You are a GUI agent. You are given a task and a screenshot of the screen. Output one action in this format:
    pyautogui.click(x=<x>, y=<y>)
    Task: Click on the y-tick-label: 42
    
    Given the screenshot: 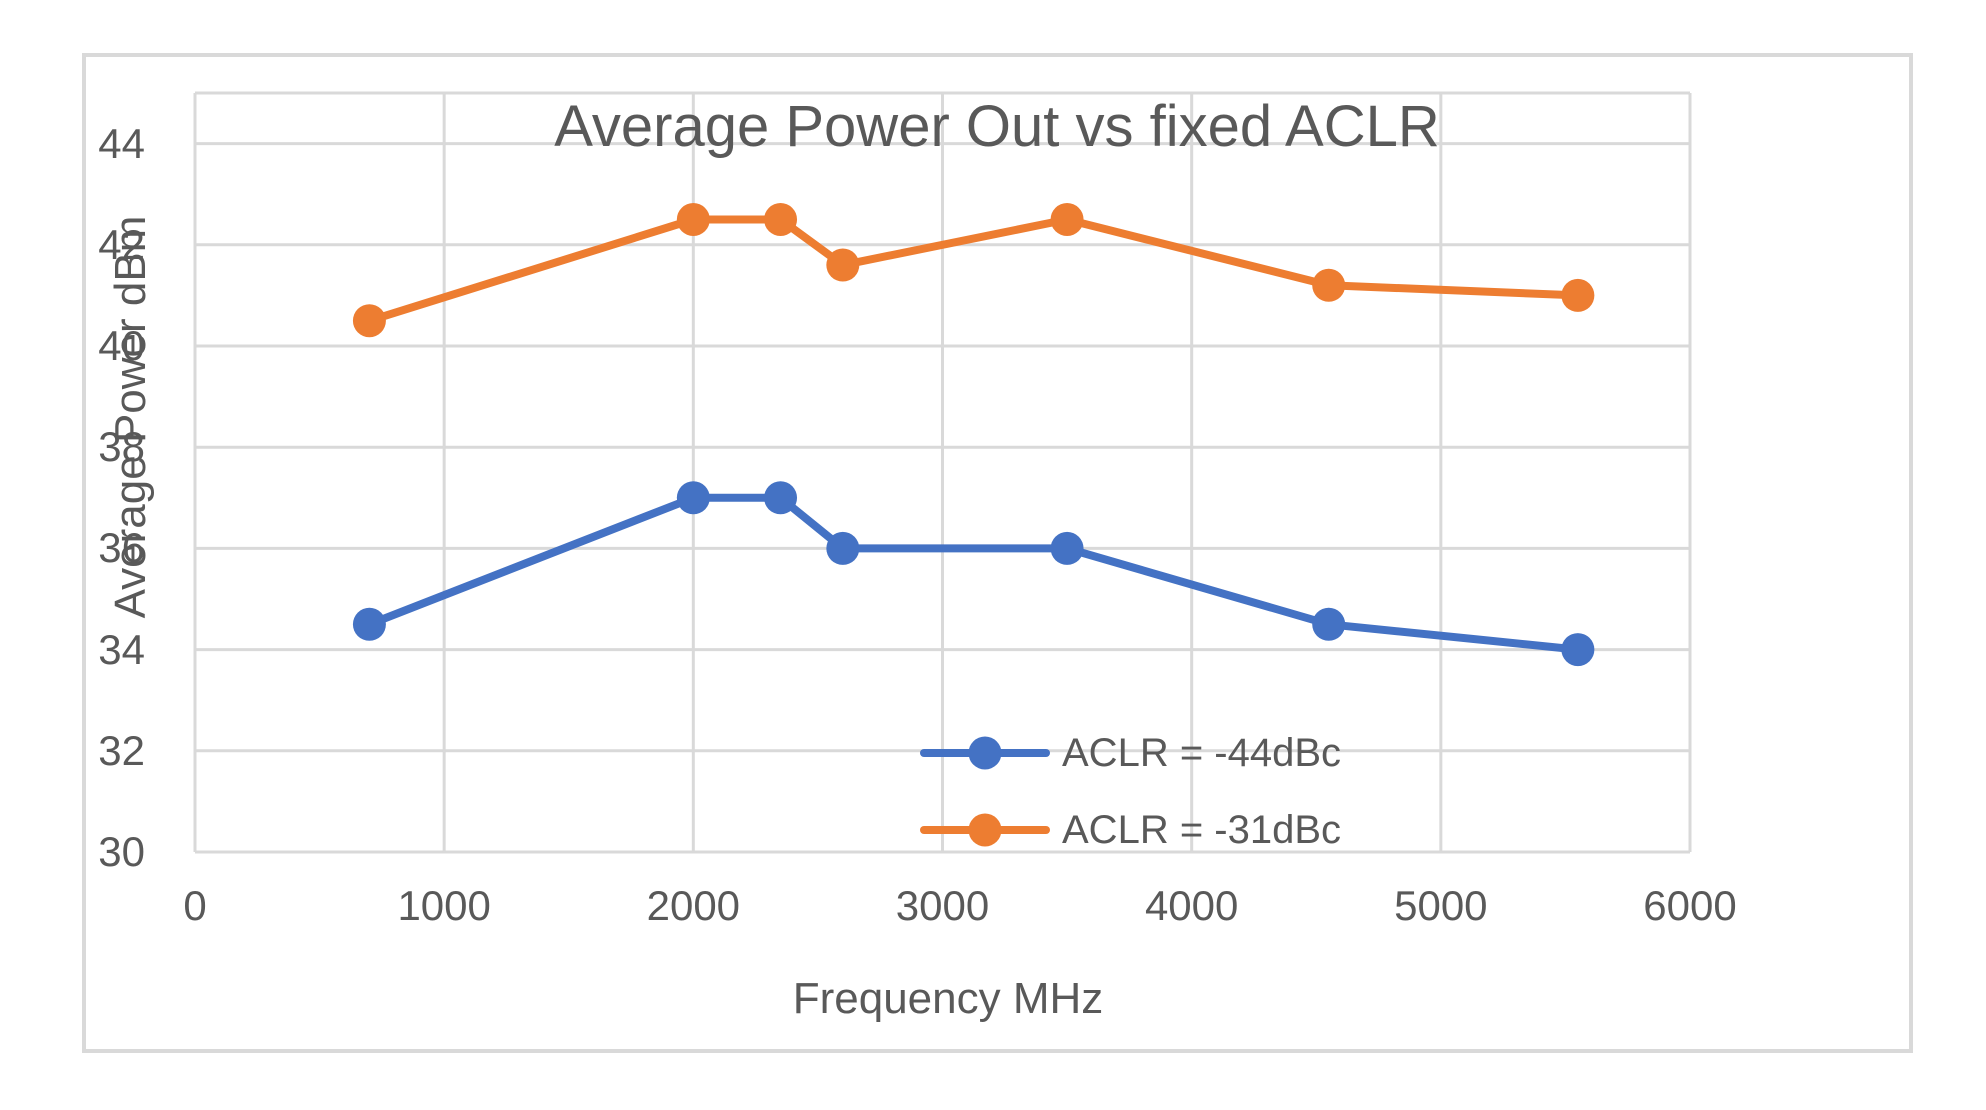 What is the action you would take?
    pyautogui.click(x=121, y=244)
    